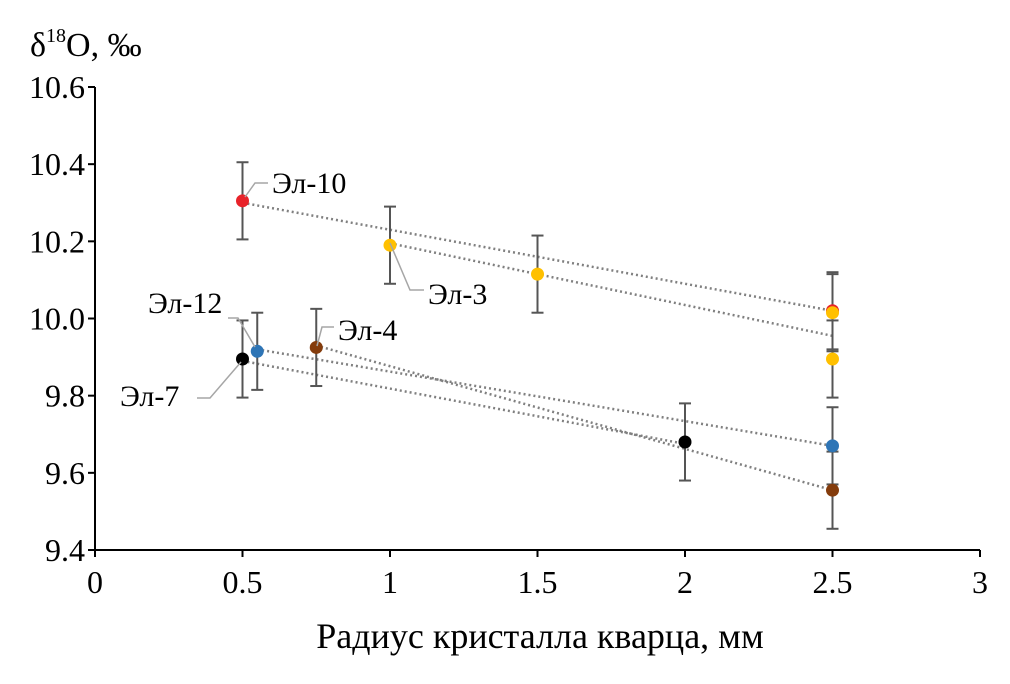  What do you see at coordinates (390, 582) in the screenshot?
I see `x-tick-label: 1` at bounding box center [390, 582].